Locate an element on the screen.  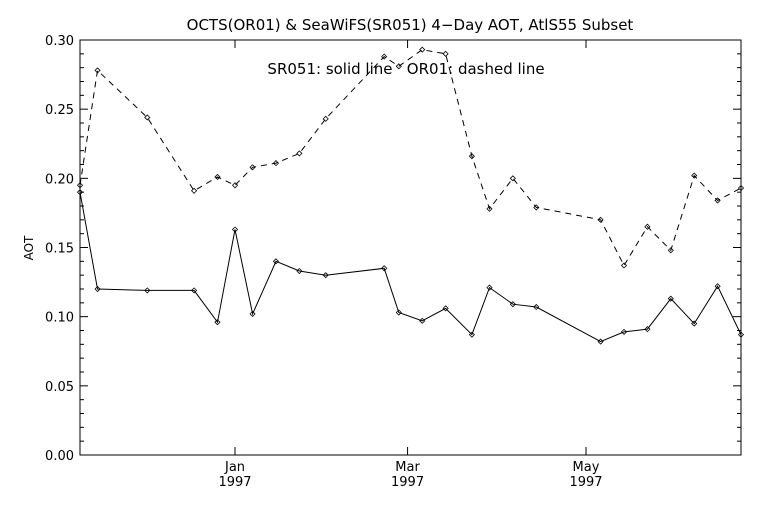
x-tick-label-month: Jan is located at coordinates (234, 467).